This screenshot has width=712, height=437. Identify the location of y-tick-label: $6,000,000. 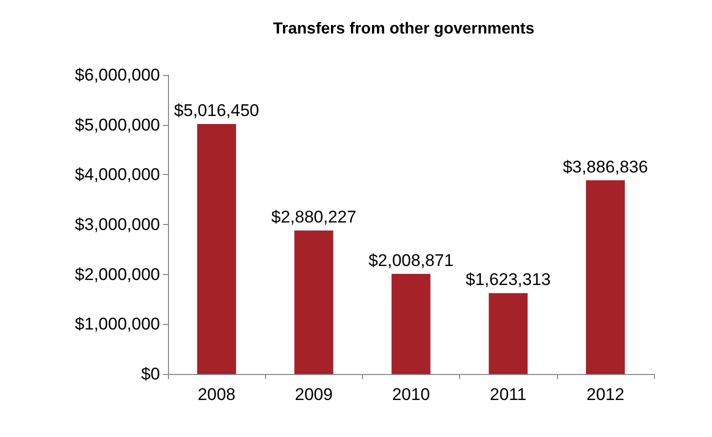
(117, 75).